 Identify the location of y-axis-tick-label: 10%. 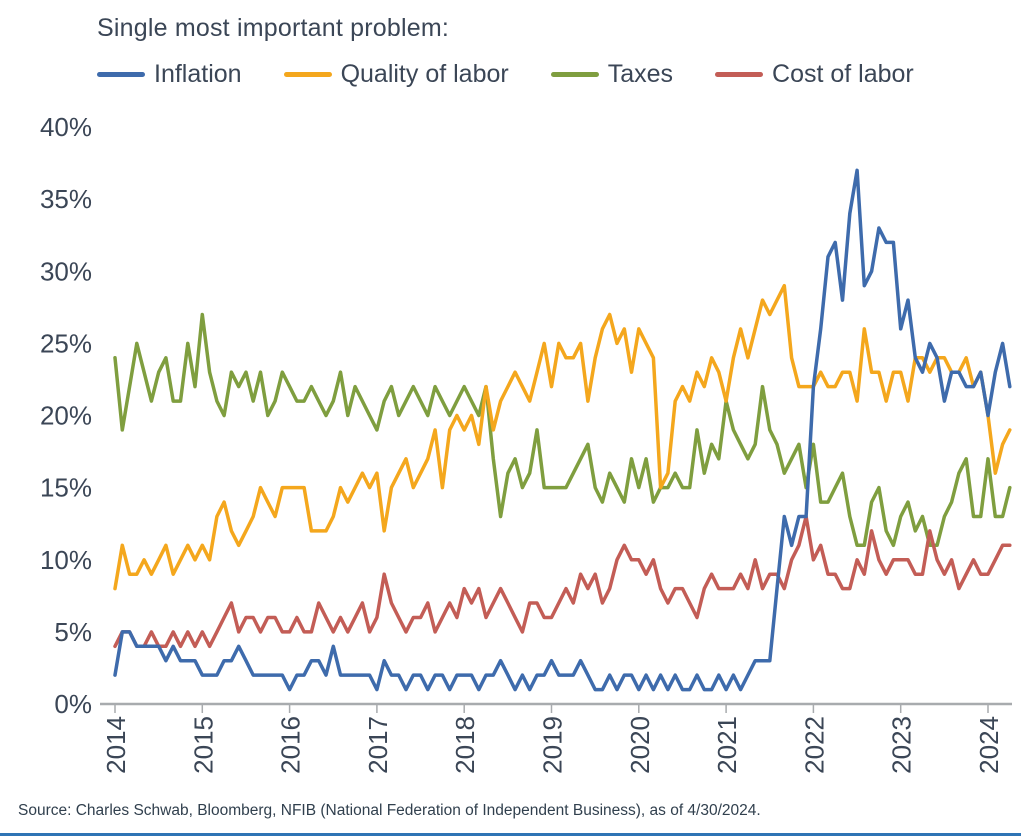
(66, 560).